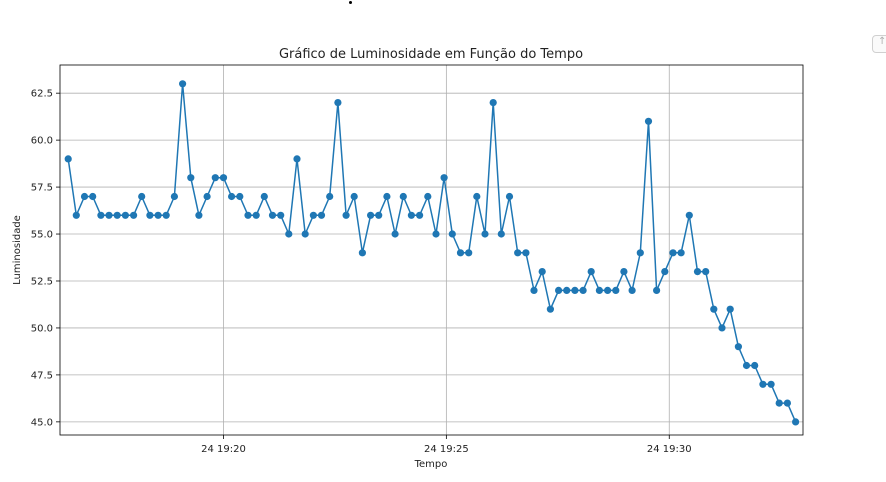 This screenshot has width=886, height=482. What do you see at coordinates (42, 235) in the screenshot?
I see `y-tick-label: 55.0` at bounding box center [42, 235].